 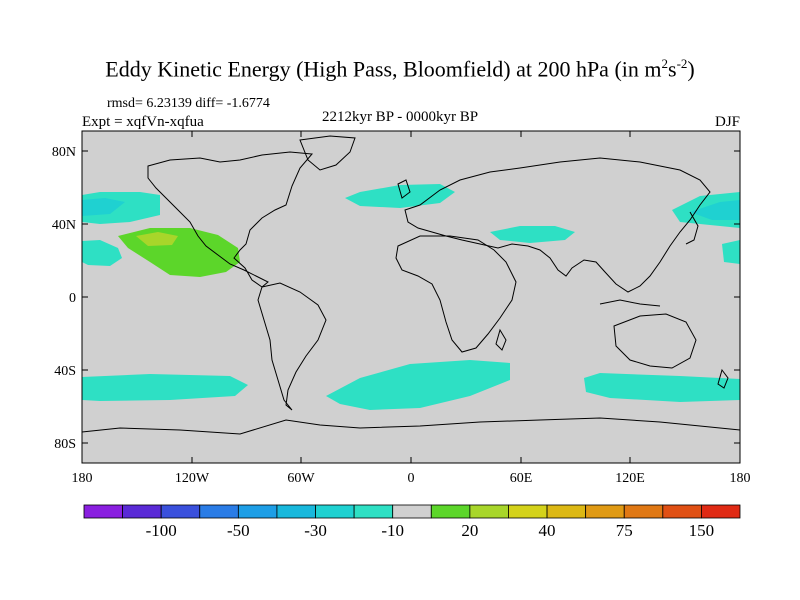 I want to click on fill-asia-subtropic-neg, so click(x=731, y=252).